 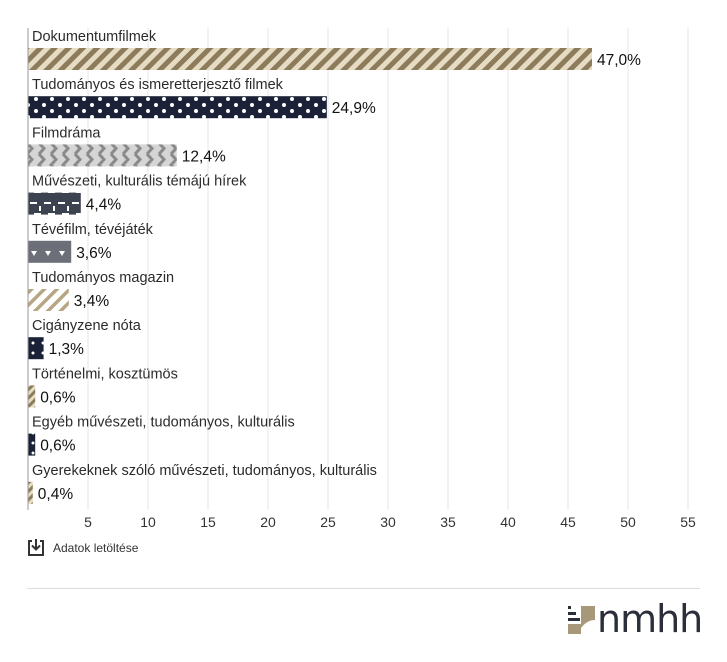 What do you see at coordinates (96, 547) in the screenshot?
I see `download-label: Adatok letöltése` at bounding box center [96, 547].